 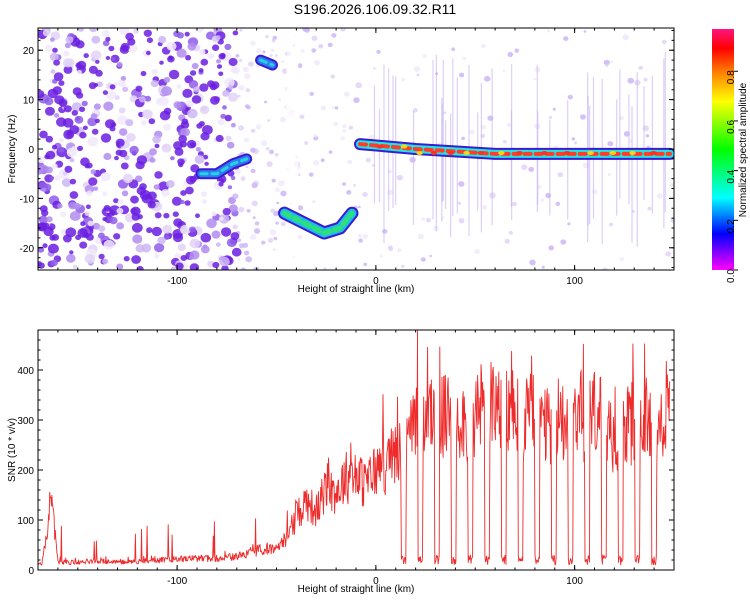 I want to click on spectrogram-x-tick-label: -100, so click(x=177, y=281).